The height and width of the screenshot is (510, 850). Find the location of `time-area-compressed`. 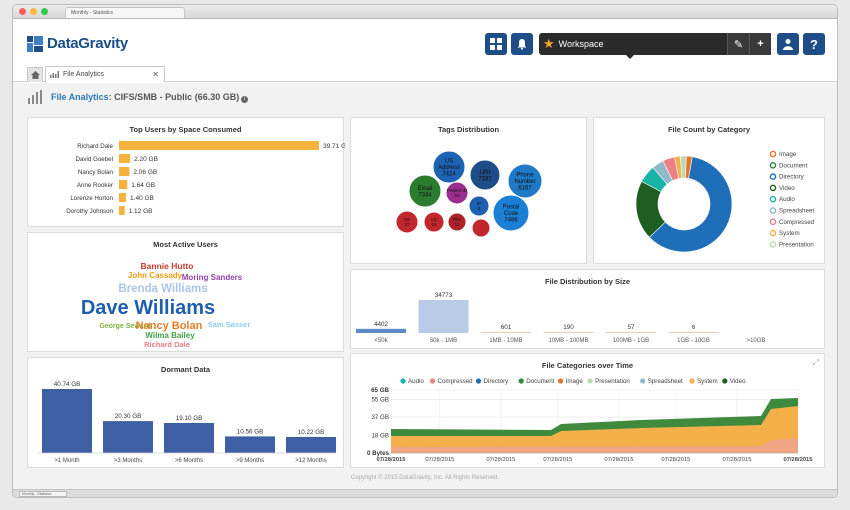

time-area-compressed is located at coordinates (594, 445).